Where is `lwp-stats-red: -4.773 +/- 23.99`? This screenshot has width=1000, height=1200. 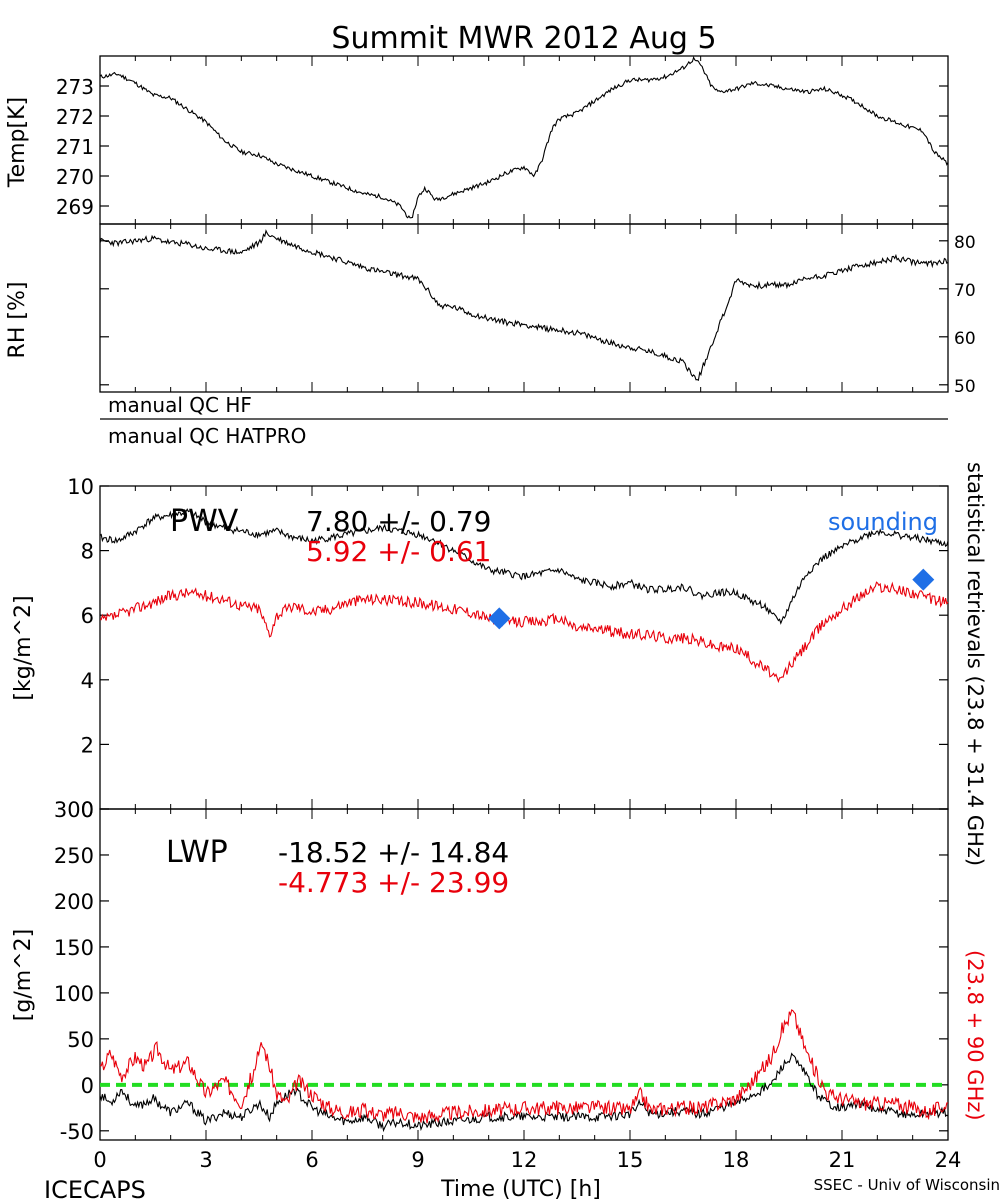
lwp-stats-red: -4.773 +/- 23.99 is located at coordinates (393, 882).